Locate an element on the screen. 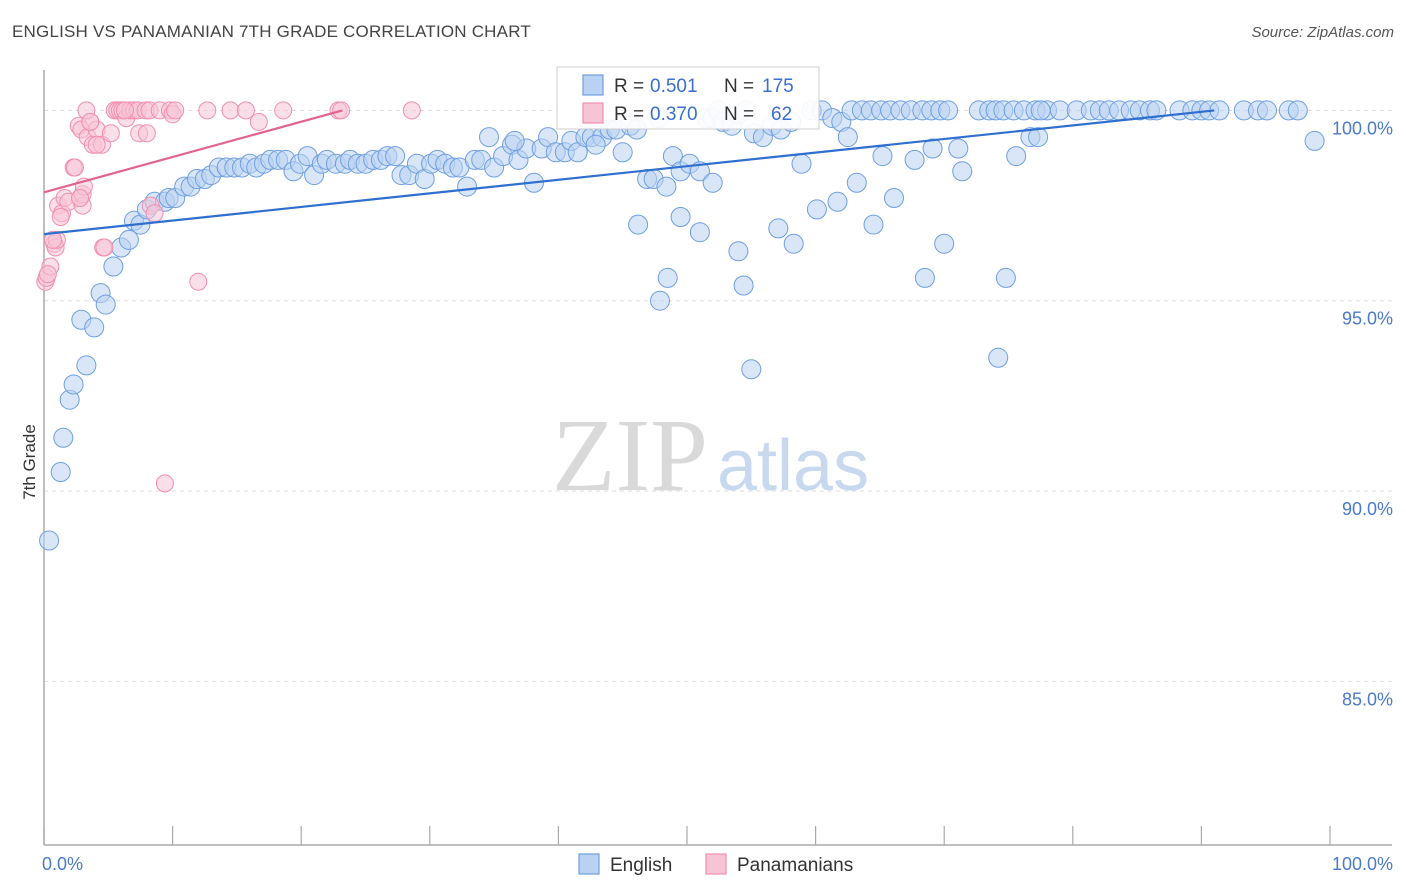  x-axis-ticks is located at coordinates (687, 835).